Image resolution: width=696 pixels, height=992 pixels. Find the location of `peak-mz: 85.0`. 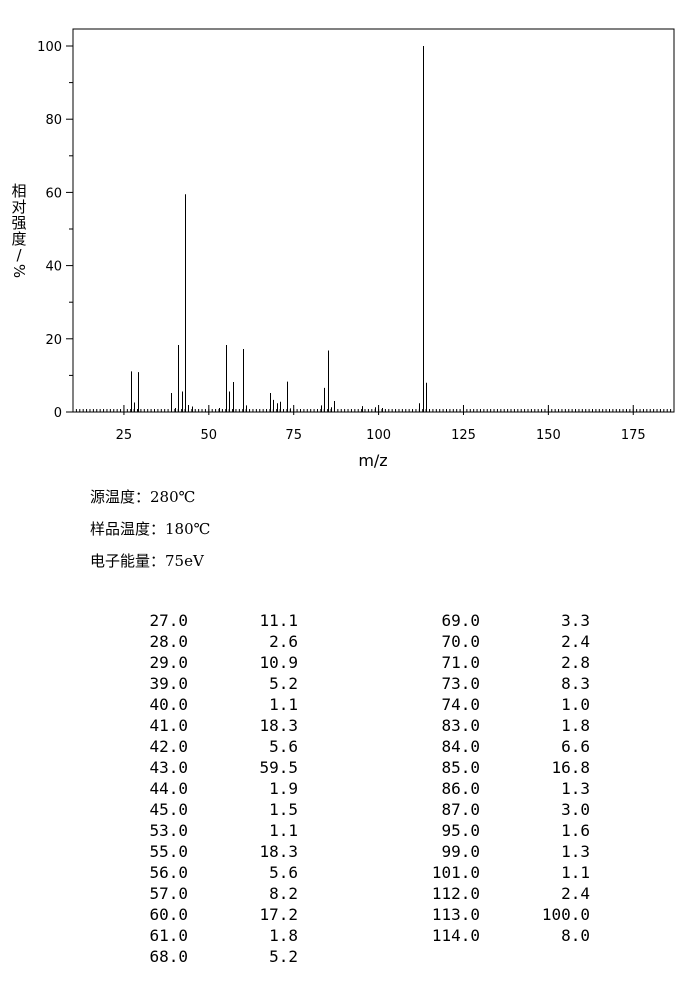

peak-mz: 85.0 is located at coordinates (460, 767).